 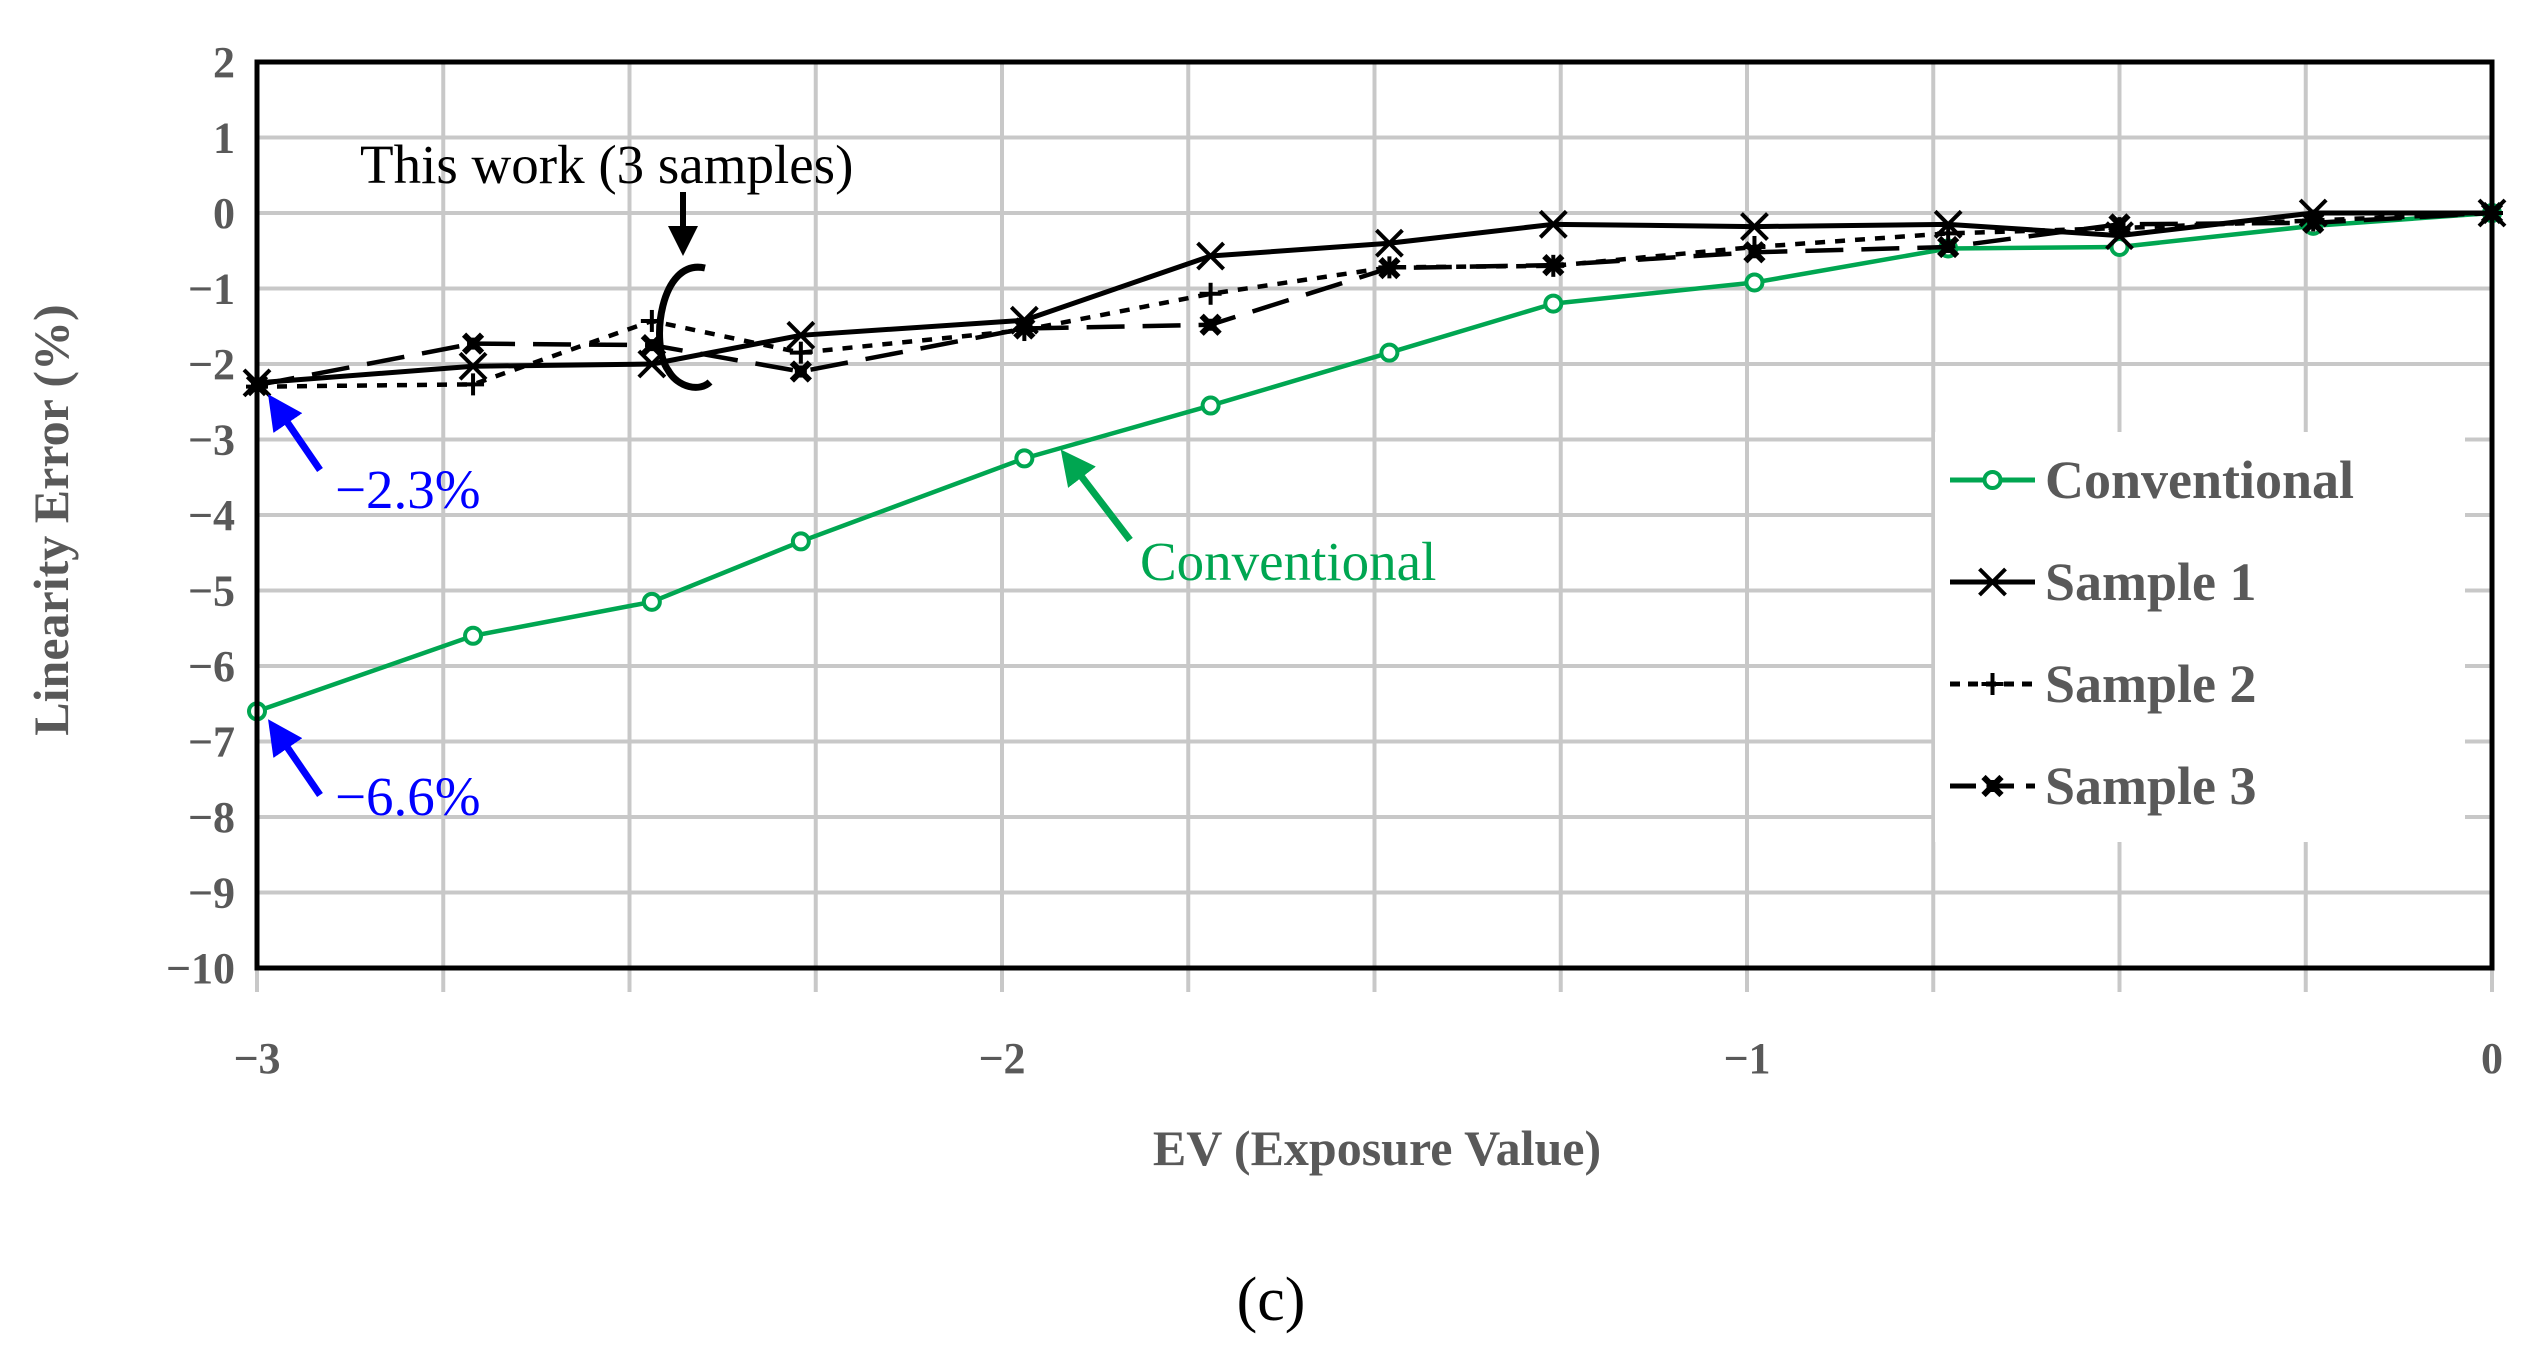 I want to click on x-tick-labels: −3 −2 −1 0, so click(x=1368, y=1058).